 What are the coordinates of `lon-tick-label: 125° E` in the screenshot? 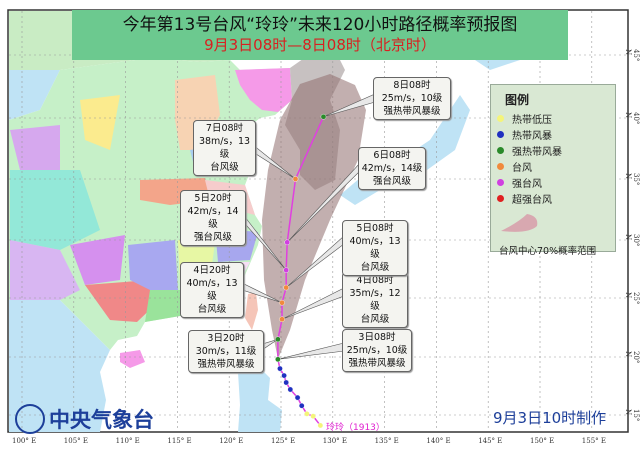 It's located at (283, 441).